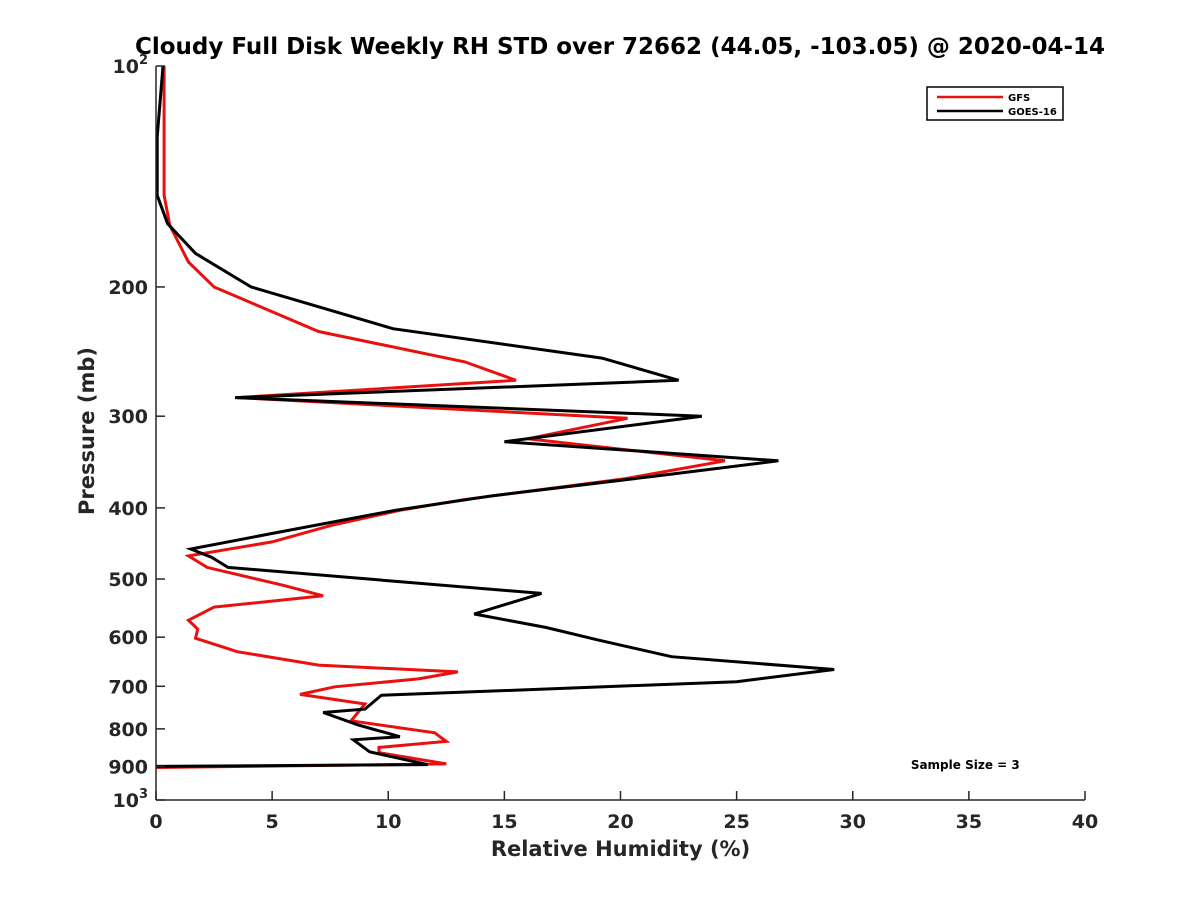 The width and height of the screenshot is (1200, 900). I want to click on y-tick-label: 500, so click(128, 580).